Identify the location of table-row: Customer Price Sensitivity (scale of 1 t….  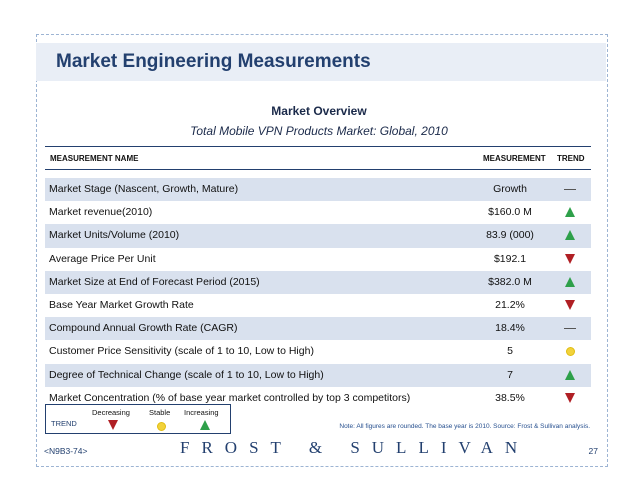
(318, 351).